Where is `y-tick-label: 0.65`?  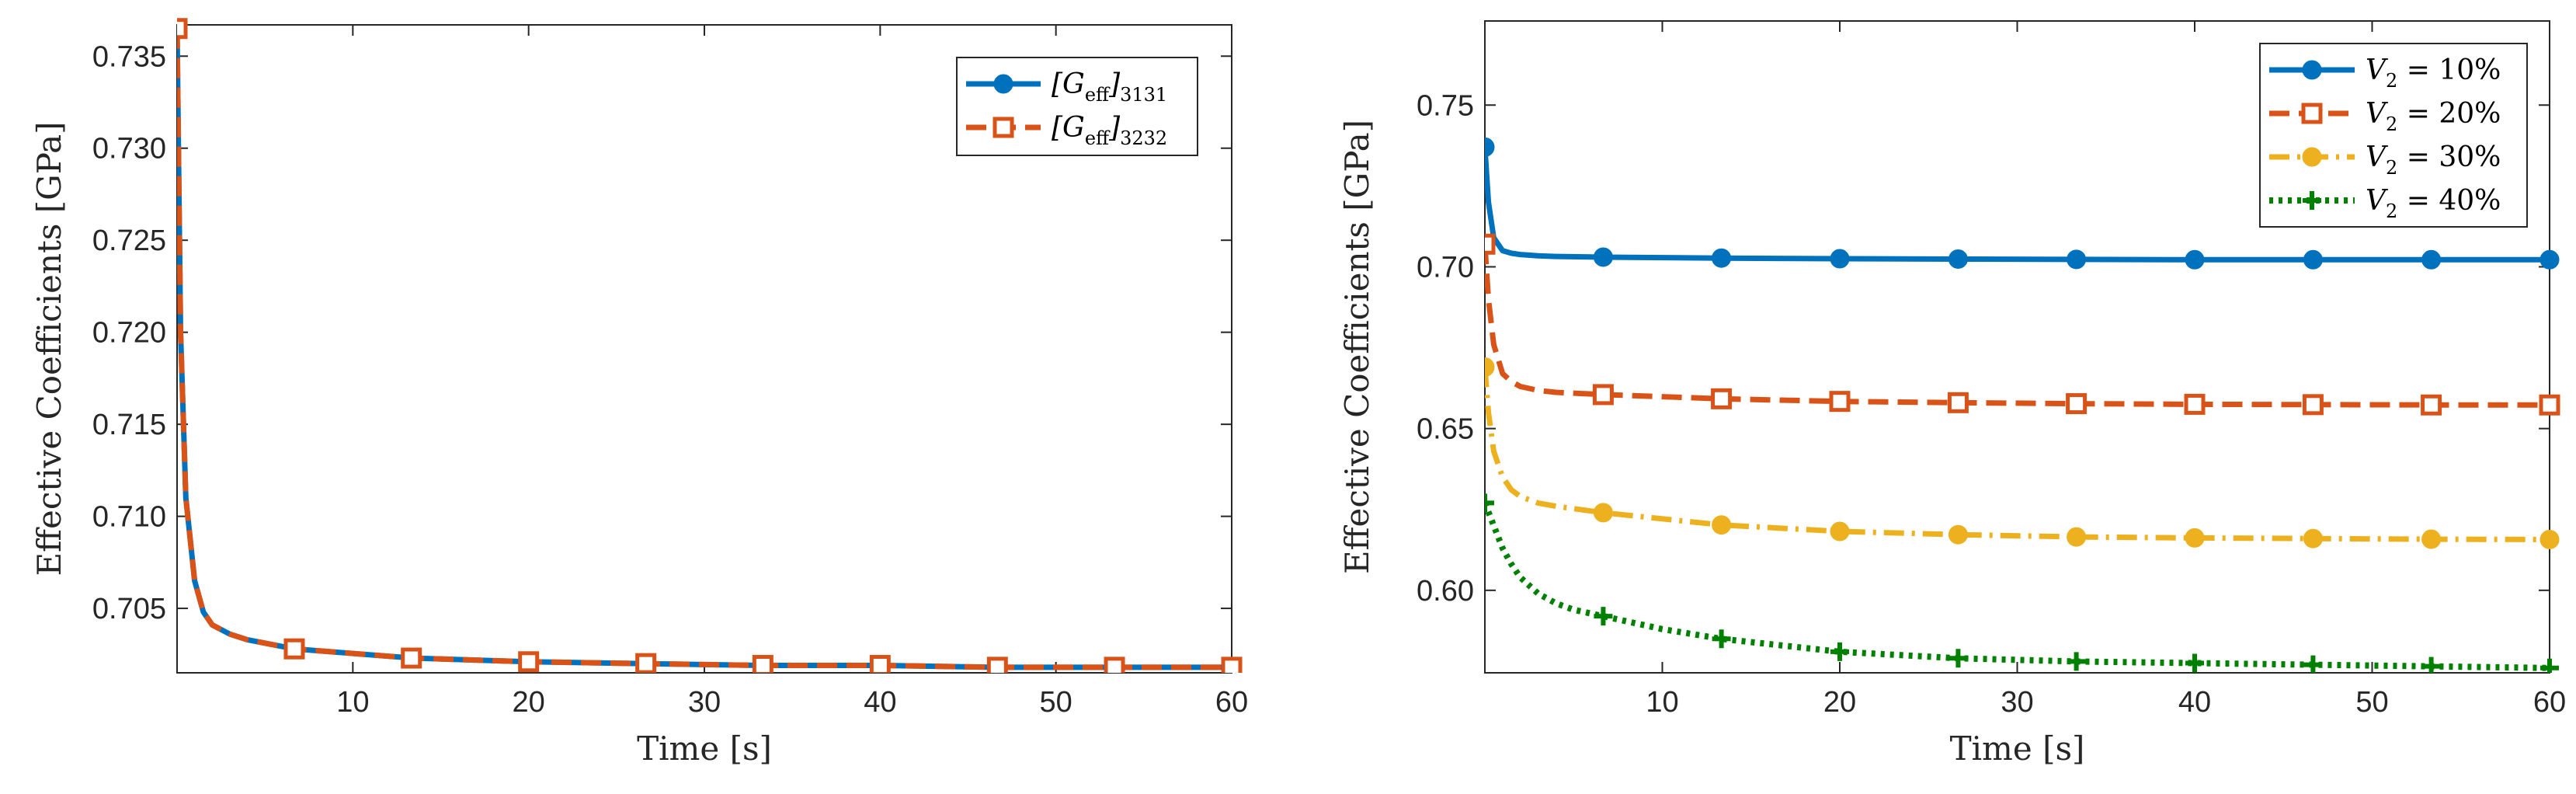 y-tick-label: 0.65 is located at coordinates (1445, 430).